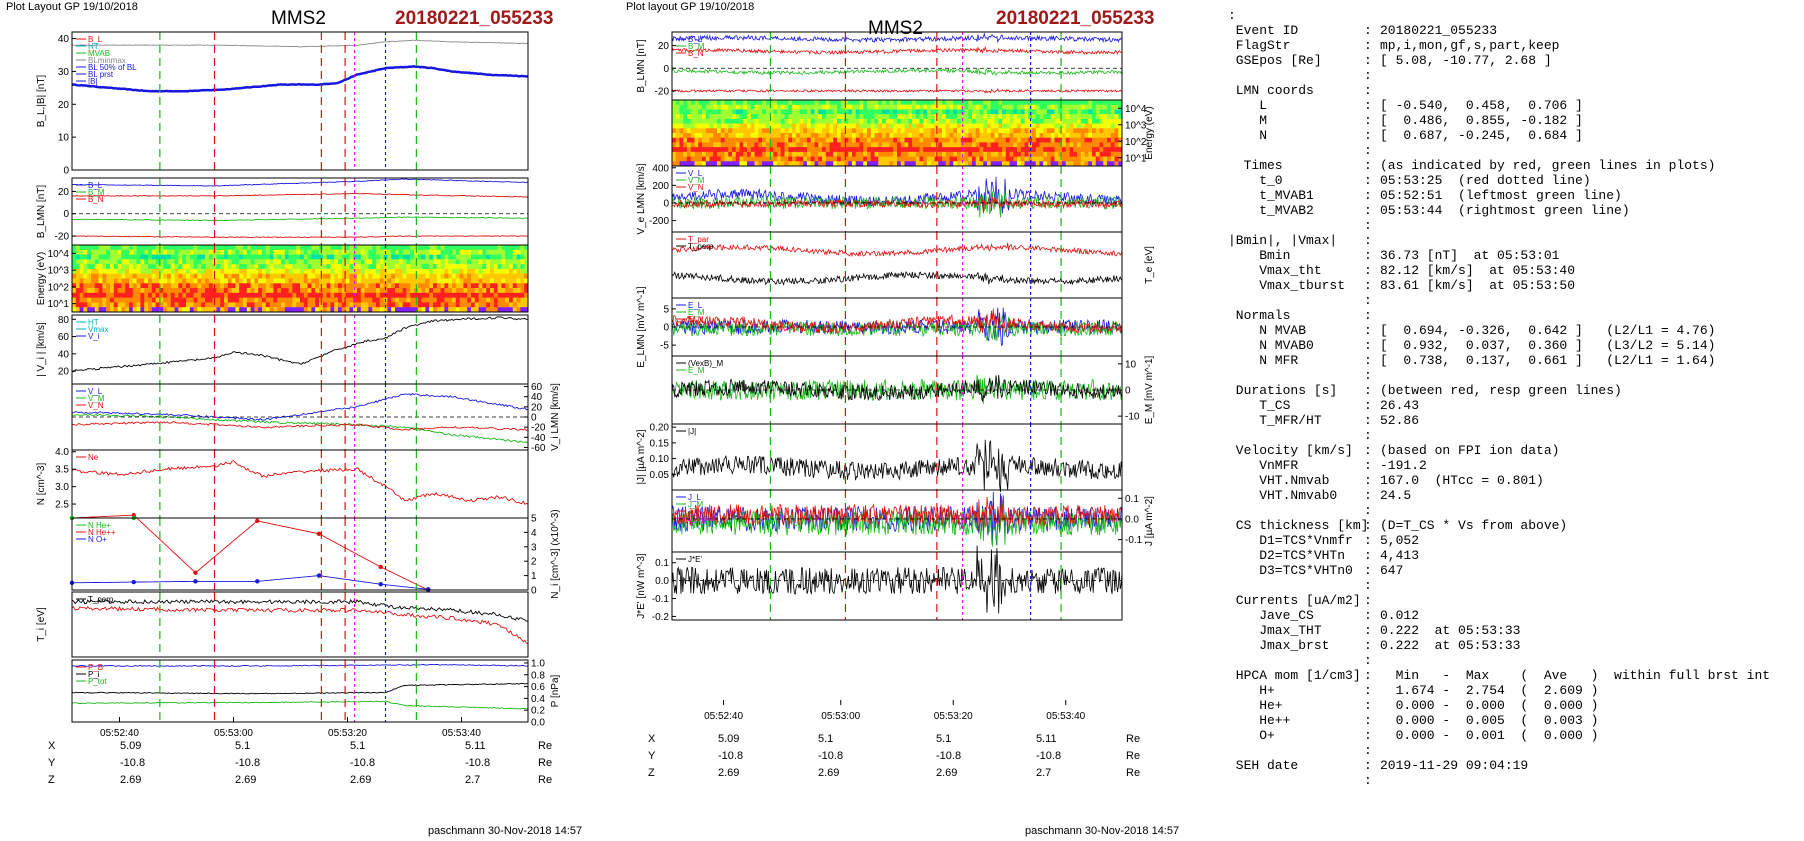 The height and width of the screenshot is (841, 1804). Describe the element at coordinates (831, 756) in the screenshot. I see `coord-value: -10.8` at that location.